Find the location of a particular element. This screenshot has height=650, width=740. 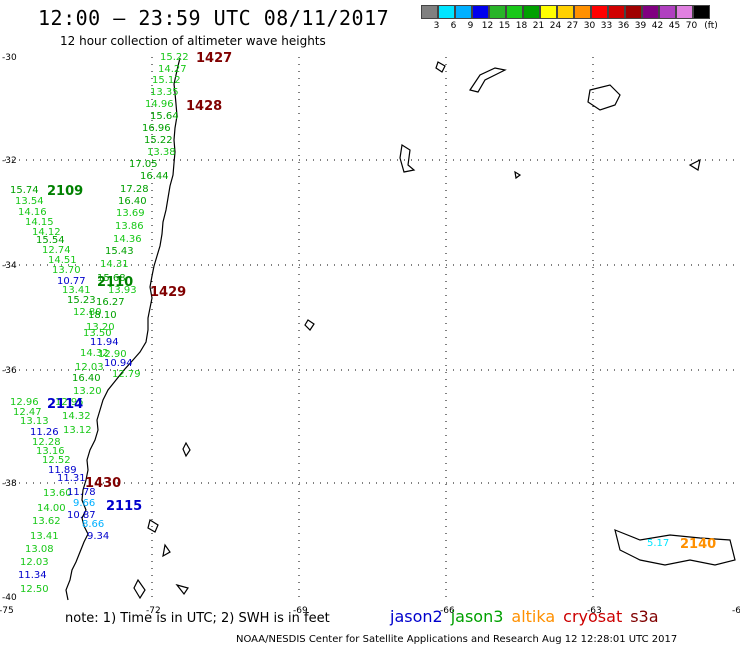

wave-height-value: 15.43 is located at coordinates (119, 251).